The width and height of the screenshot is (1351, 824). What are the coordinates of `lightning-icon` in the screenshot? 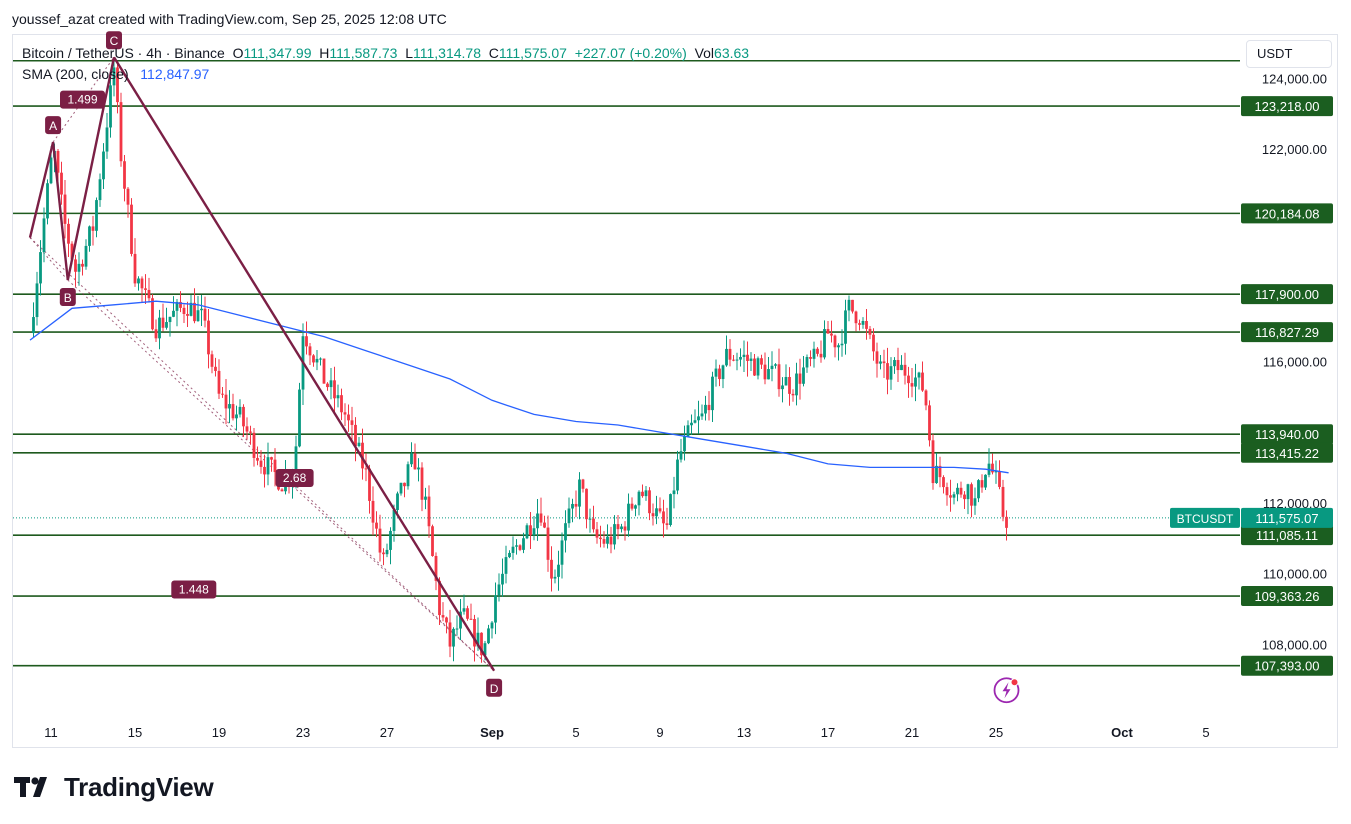 It's located at (1006, 690).